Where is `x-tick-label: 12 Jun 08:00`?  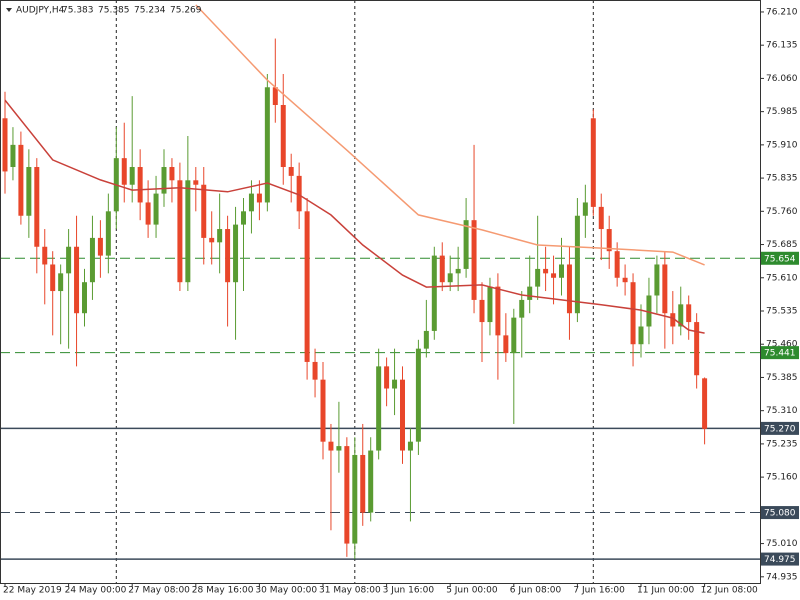
x-tick-label: 12 Jun 08:00 is located at coordinates (729, 591).